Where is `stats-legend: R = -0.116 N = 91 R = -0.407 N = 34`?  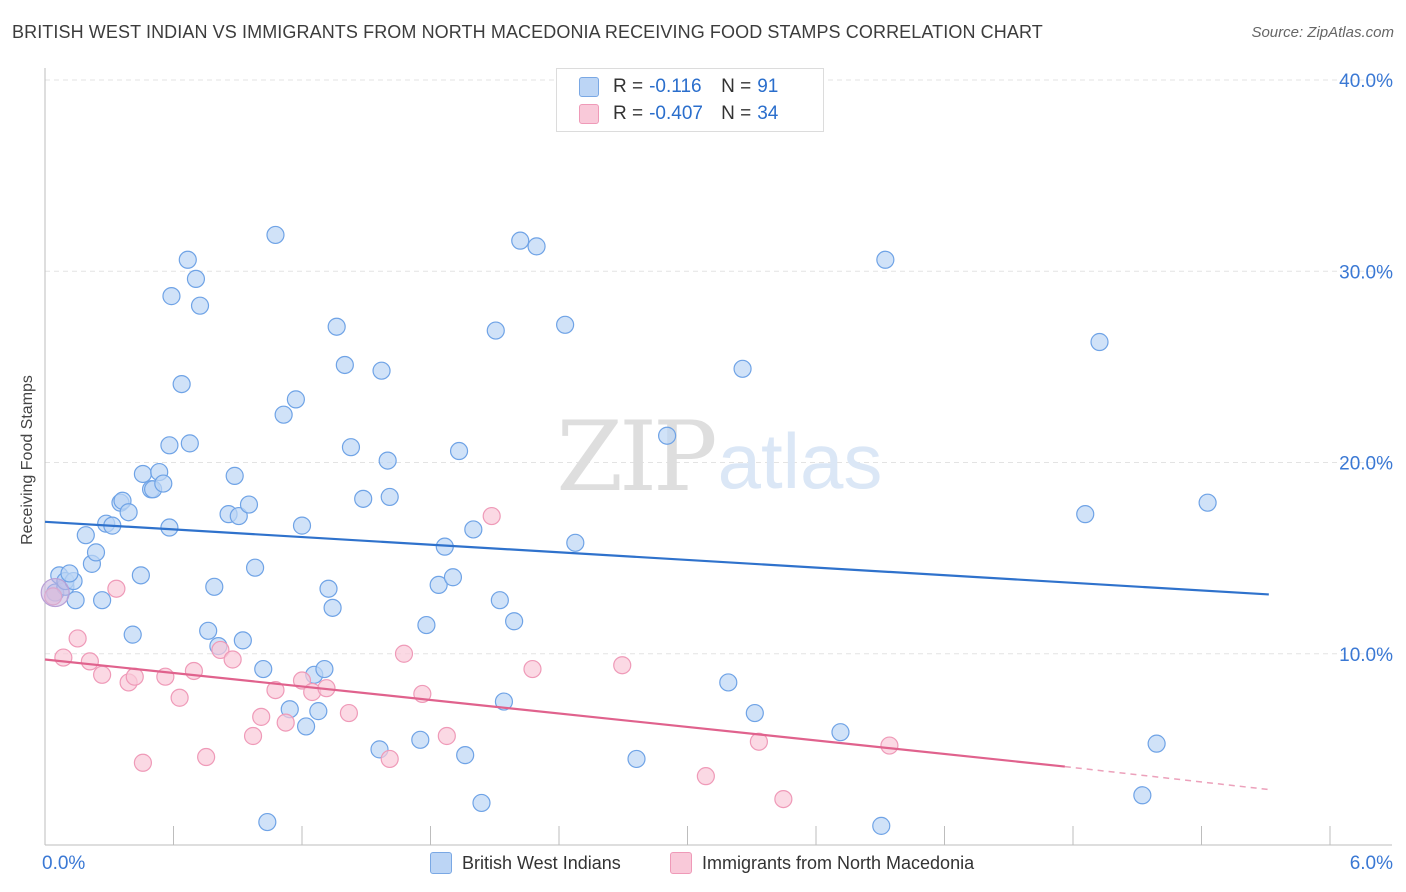 stats-legend: R = -0.116 N = 91 R = -0.407 N = 34 is located at coordinates (690, 100).